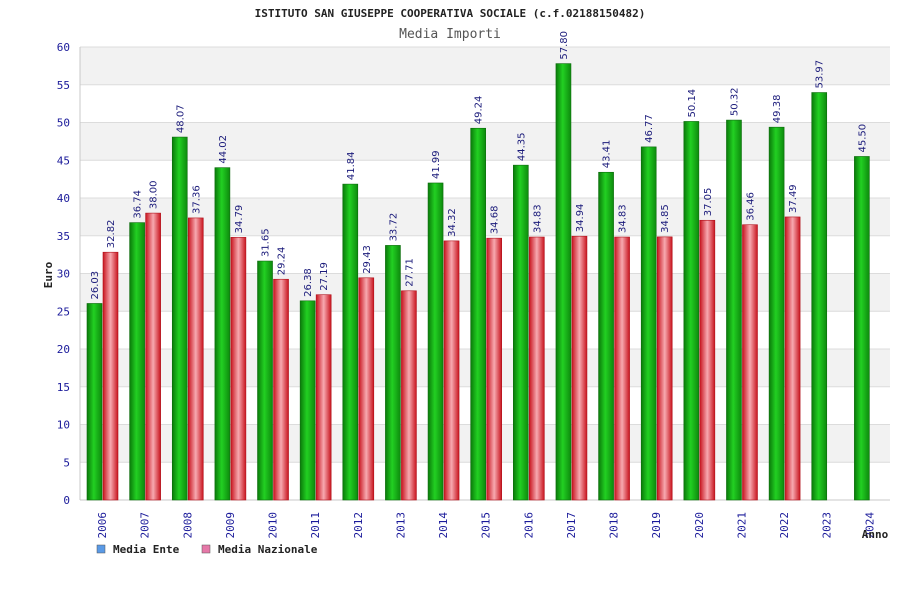 This screenshot has width=900, height=600. What do you see at coordinates (495, 220) in the screenshot?
I see `data-label-media-nazionale: 34.68` at bounding box center [495, 220].